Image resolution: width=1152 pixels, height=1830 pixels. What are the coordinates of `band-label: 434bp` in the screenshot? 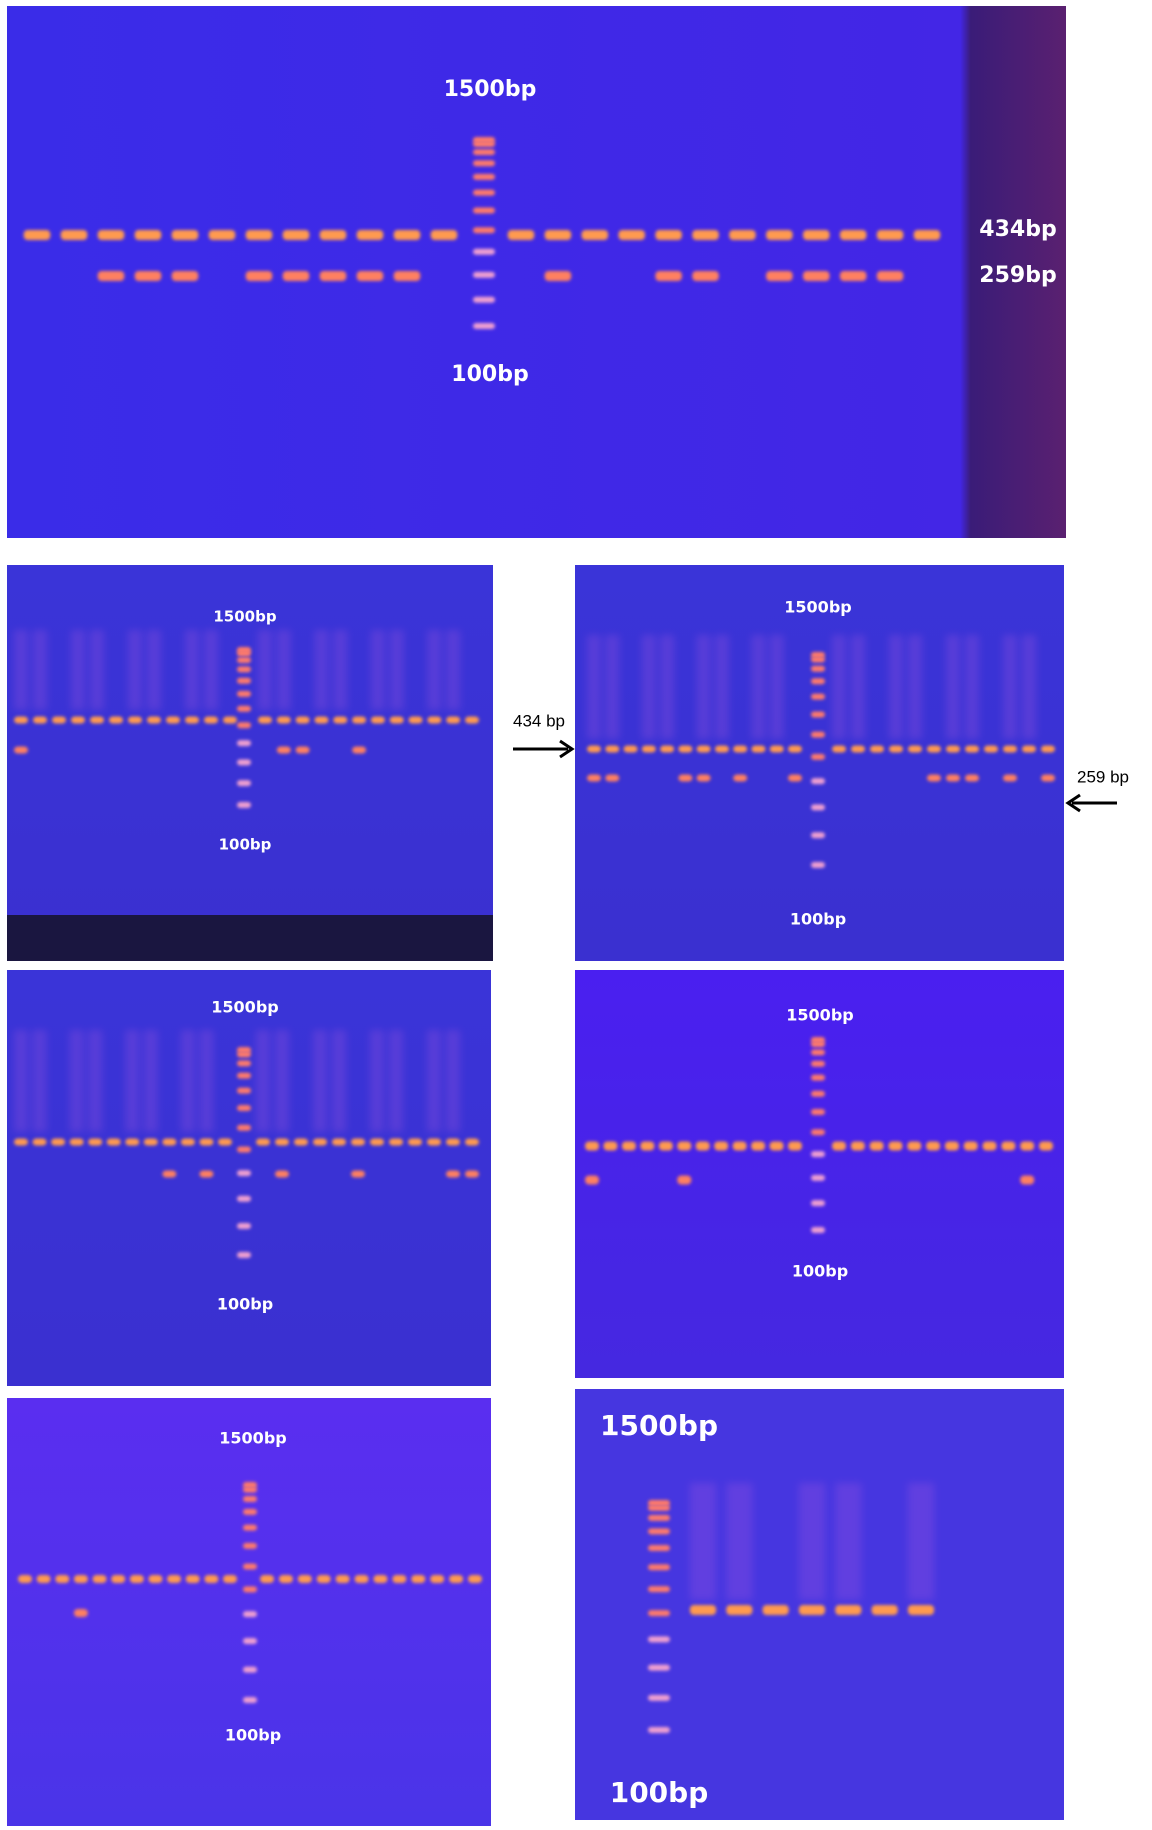 It's located at (1017, 229).